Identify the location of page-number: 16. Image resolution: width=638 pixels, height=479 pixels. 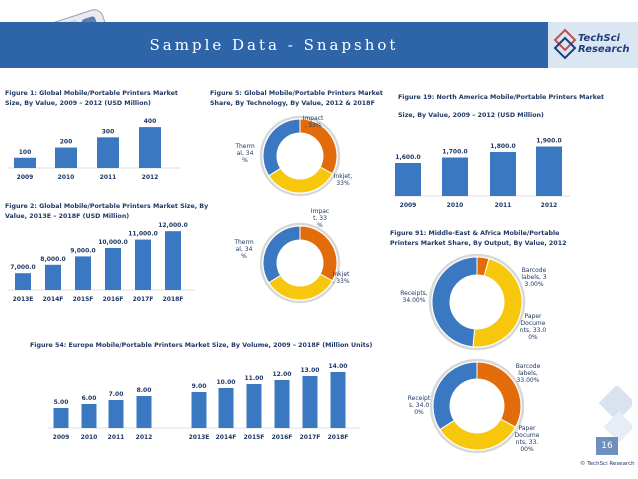
(607, 446).